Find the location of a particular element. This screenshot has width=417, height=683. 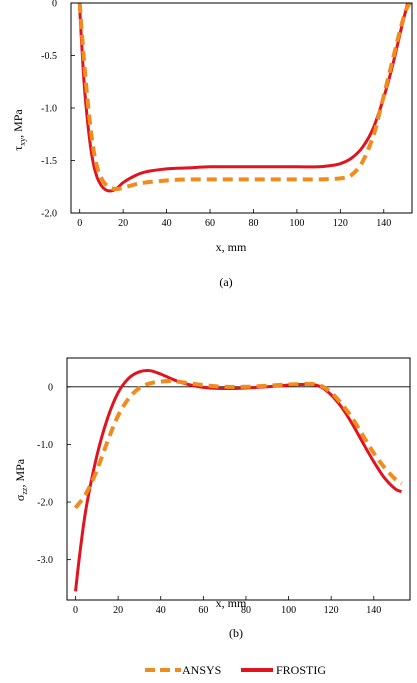

panel-a-xtick-label: 120 is located at coordinates (340, 223).